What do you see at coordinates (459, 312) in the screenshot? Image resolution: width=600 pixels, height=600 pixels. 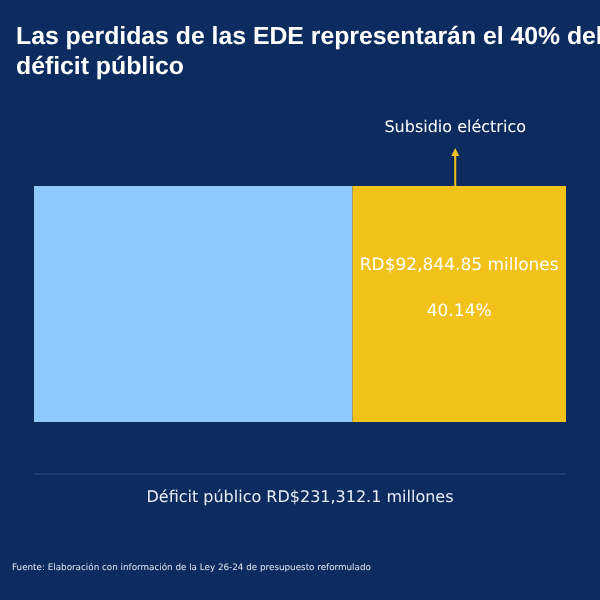 I see `annotation: 40.14%` at bounding box center [459, 312].